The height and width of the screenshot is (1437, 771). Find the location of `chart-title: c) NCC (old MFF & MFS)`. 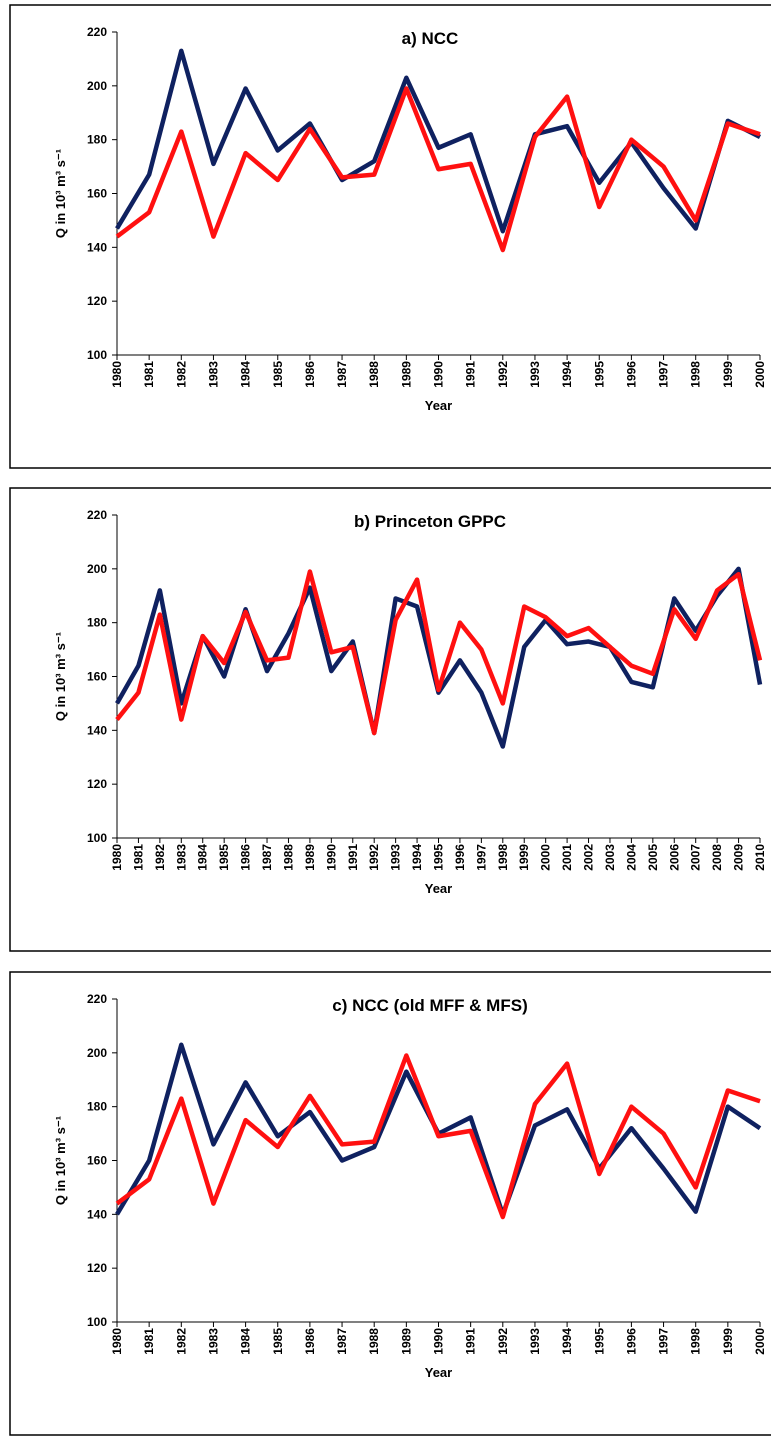

chart-title: c) NCC (old MFF & MFS) is located at coordinates (429, 1005).